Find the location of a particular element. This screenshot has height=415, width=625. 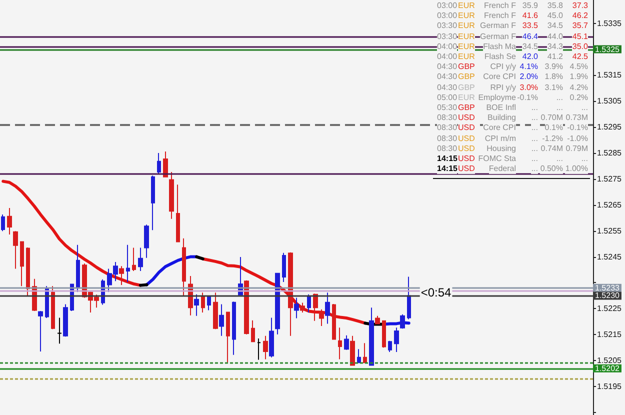

annotation: 35.7 is located at coordinates (580, 26).